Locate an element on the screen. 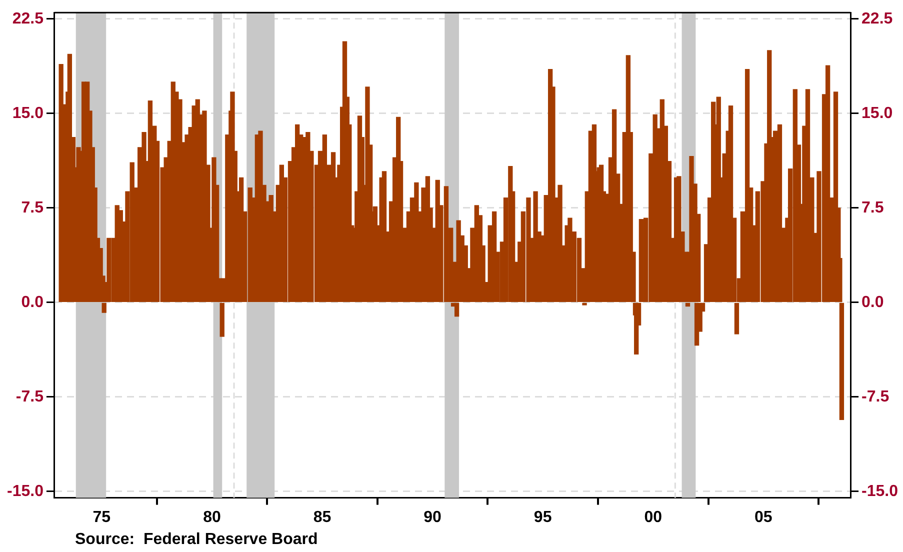  y-tick-label: 15.0 is located at coordinates (28, 113).